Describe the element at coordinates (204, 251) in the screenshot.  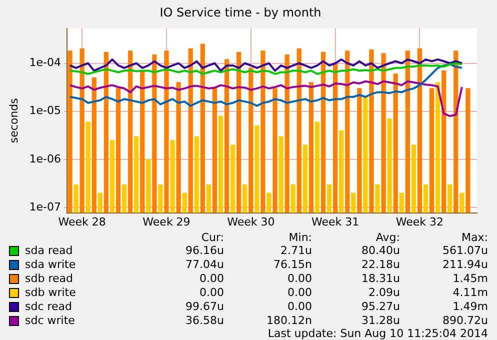
I see `text: 96.16u` at that location.